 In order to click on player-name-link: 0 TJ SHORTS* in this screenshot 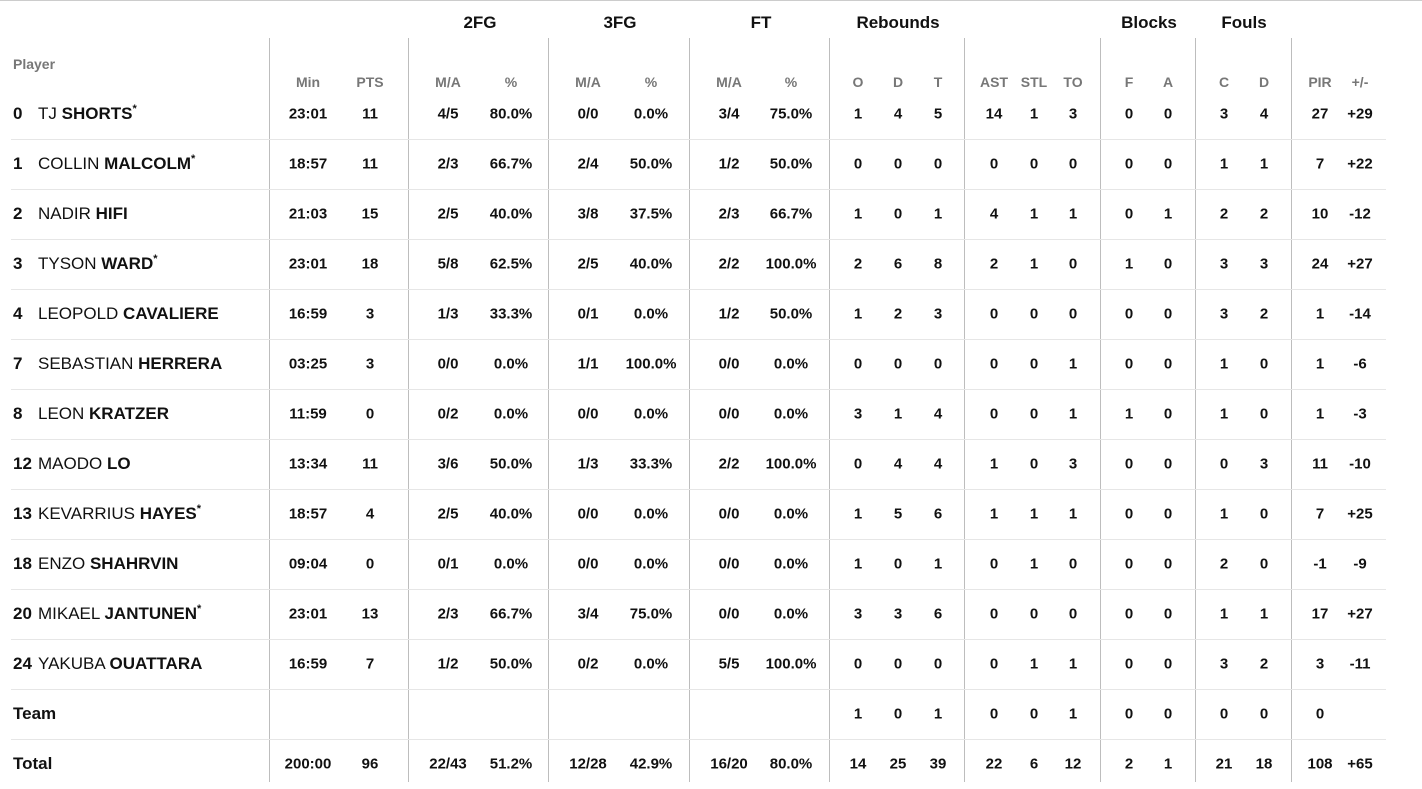, I will do `click(75, 113)`.